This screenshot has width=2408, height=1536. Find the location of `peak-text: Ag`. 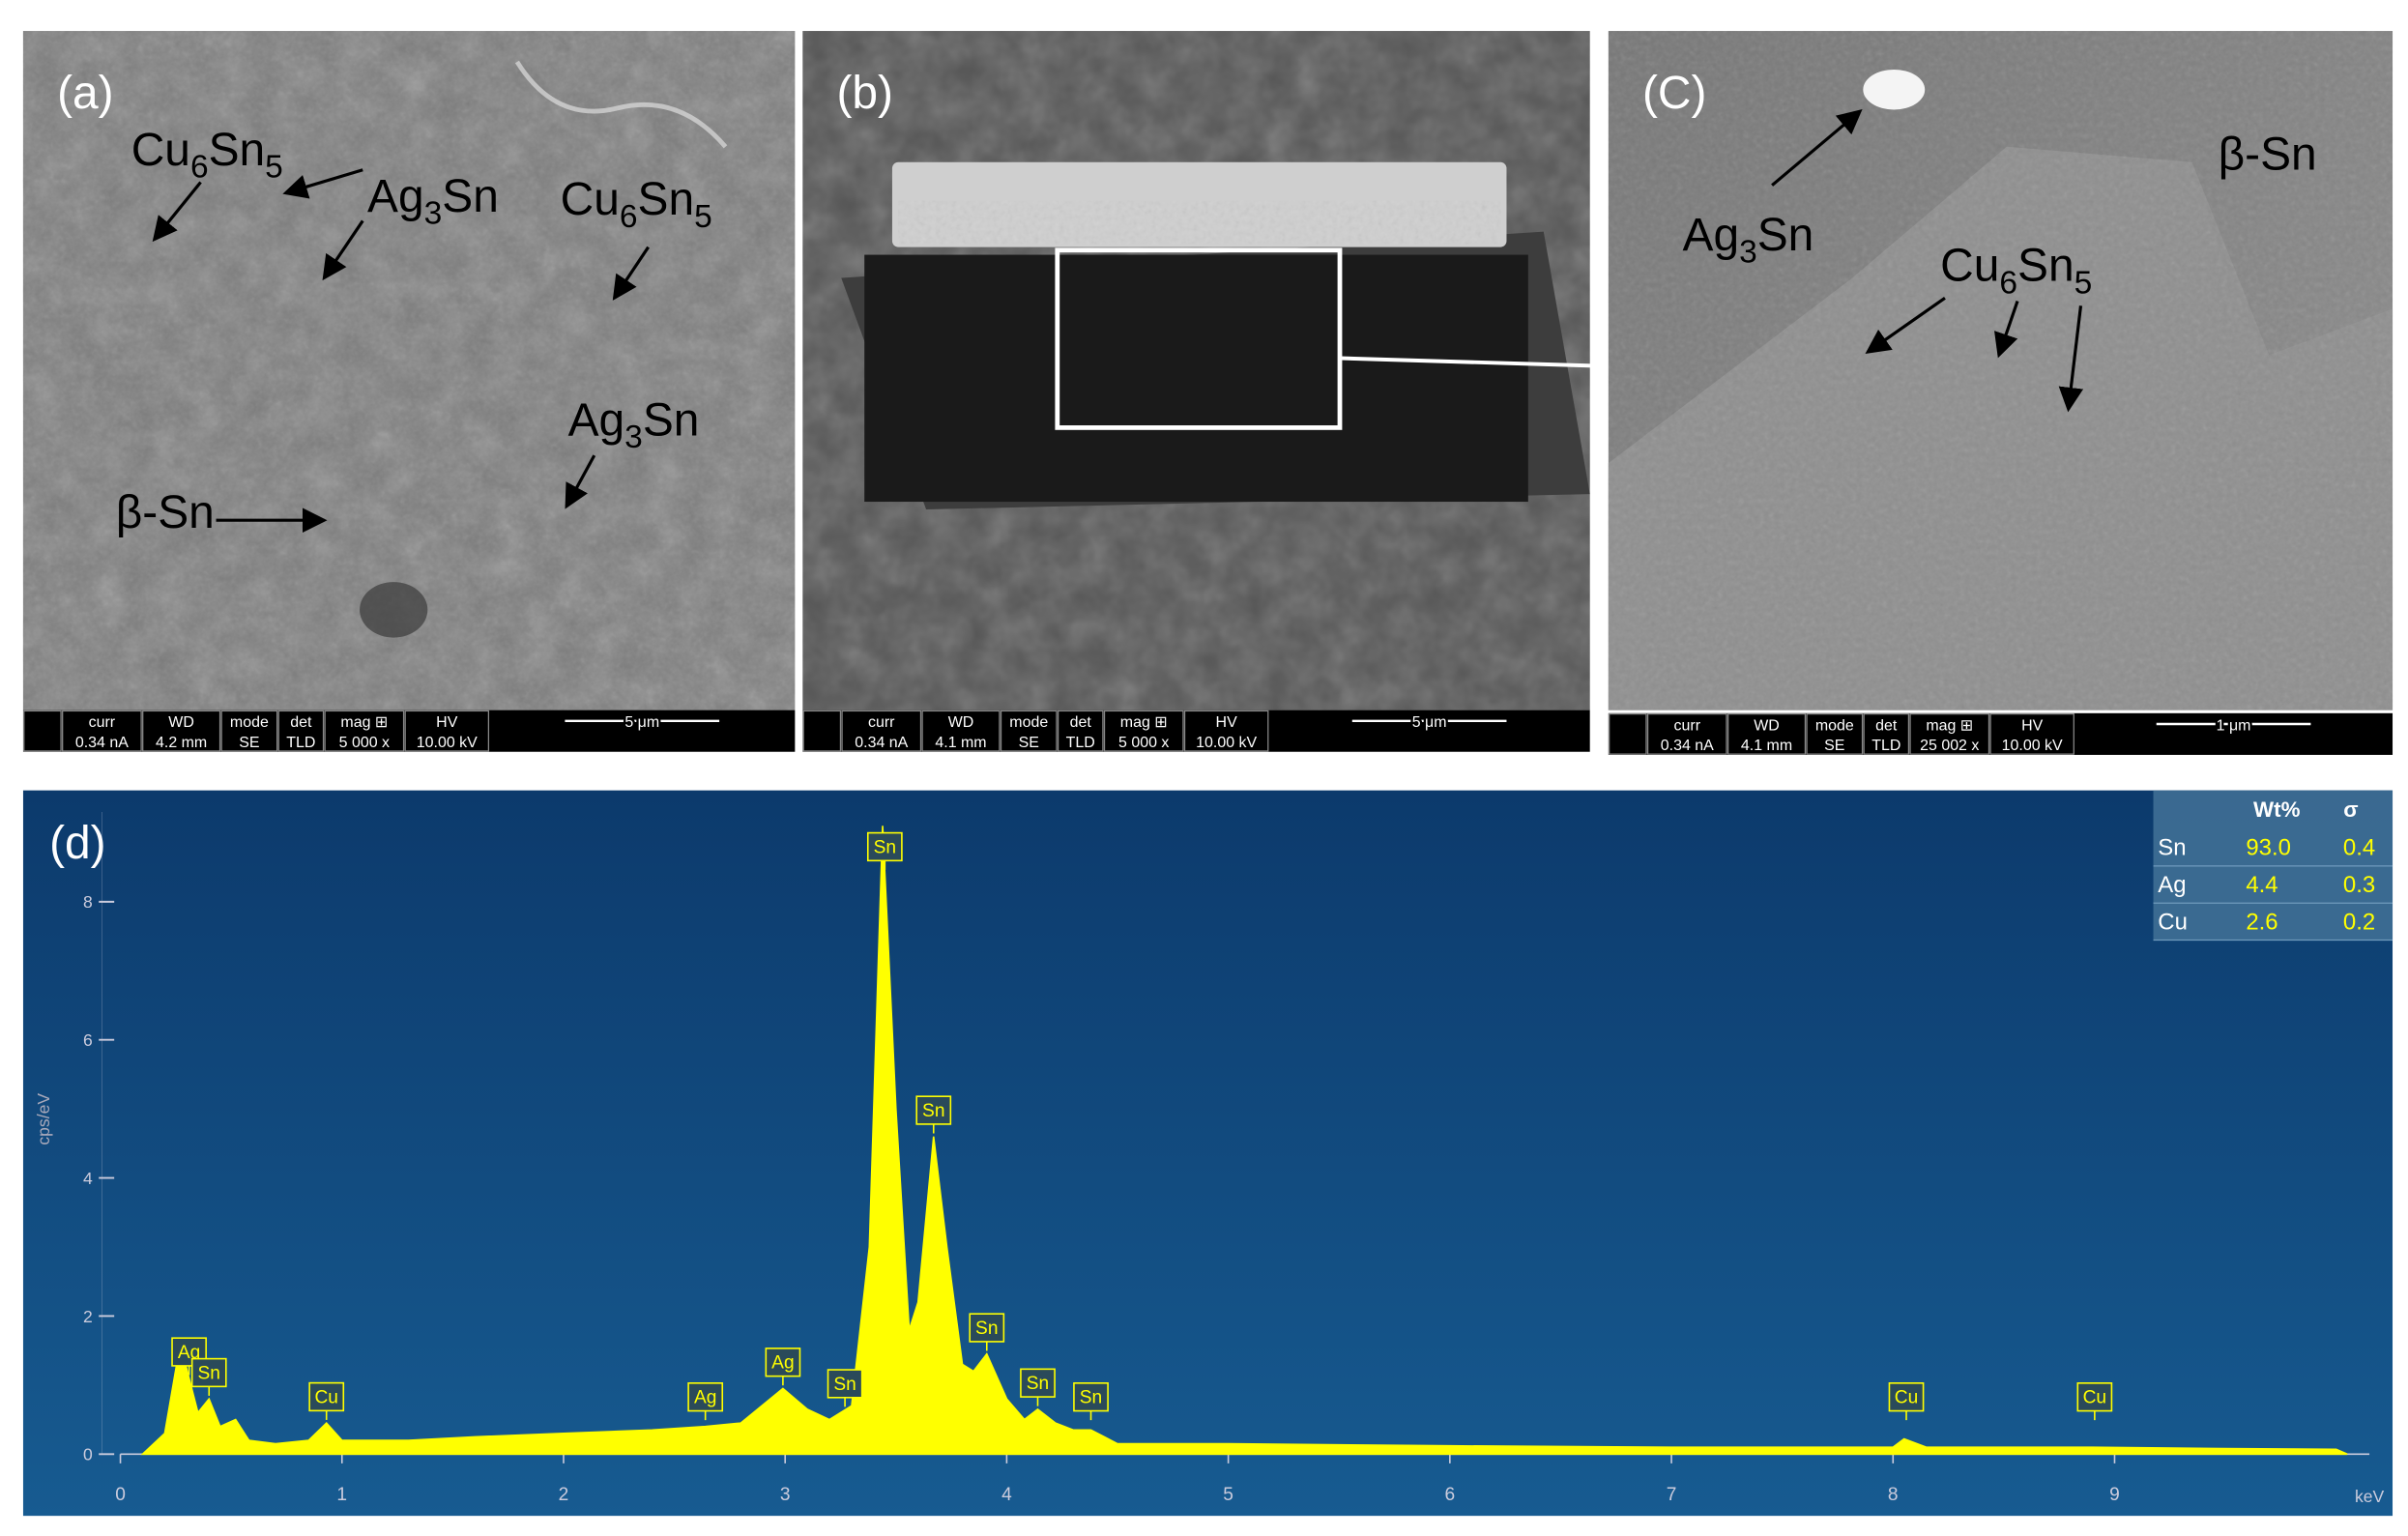

peak-text: Ag is located at coordinates (782, 1363).